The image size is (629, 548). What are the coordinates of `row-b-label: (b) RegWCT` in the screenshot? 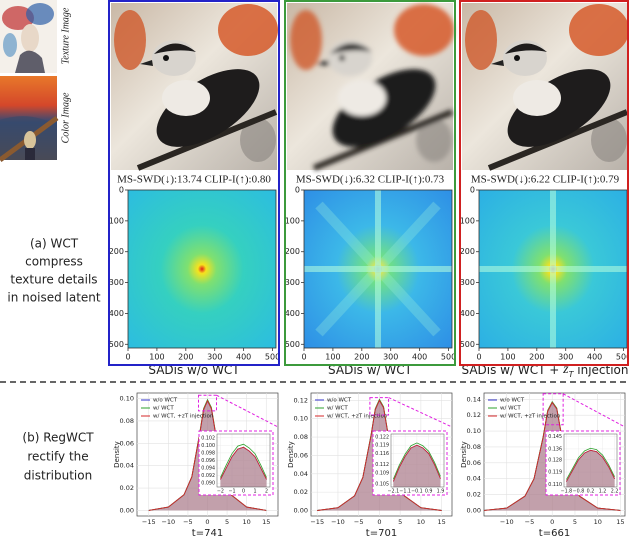 It's located at (58, 438).